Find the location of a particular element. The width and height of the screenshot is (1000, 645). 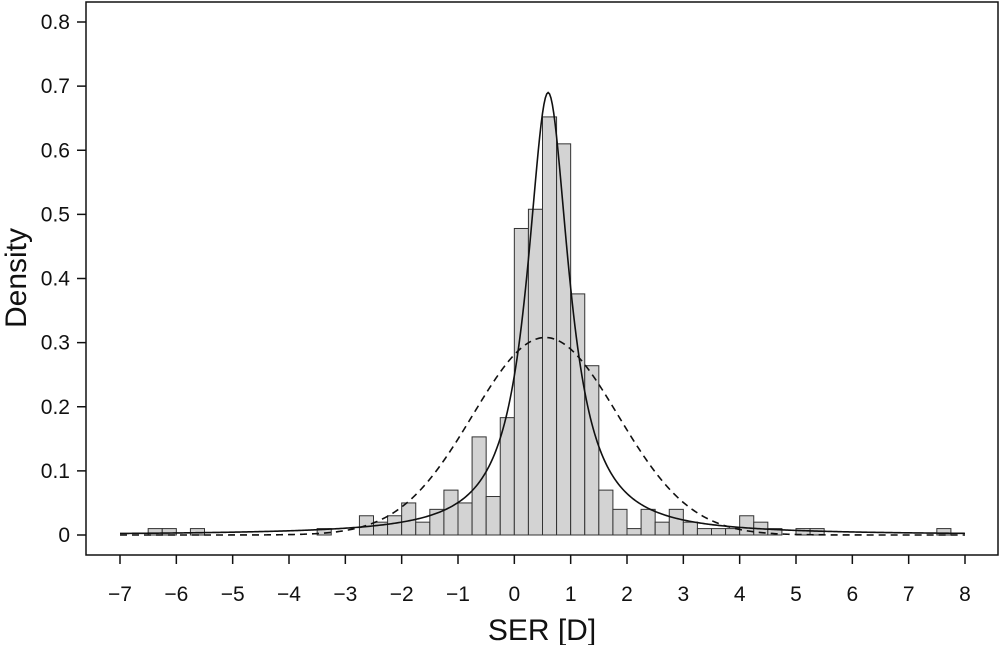

y-tick-label: 0.5 is located at coordinates (55, 214).